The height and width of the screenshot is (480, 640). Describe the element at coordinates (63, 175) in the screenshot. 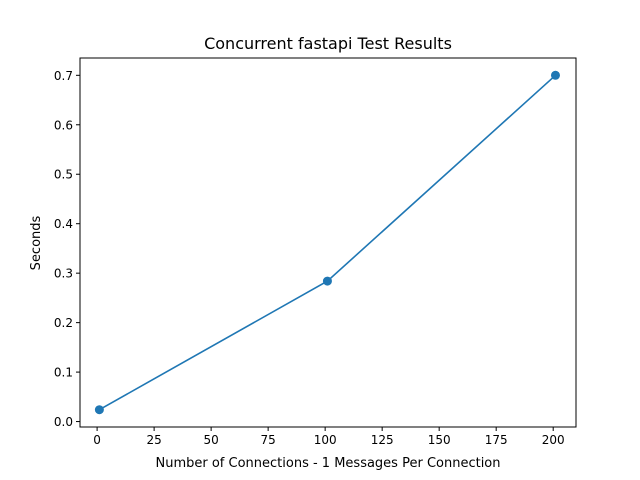

I see `y-tick-label: 0.5` at that location.